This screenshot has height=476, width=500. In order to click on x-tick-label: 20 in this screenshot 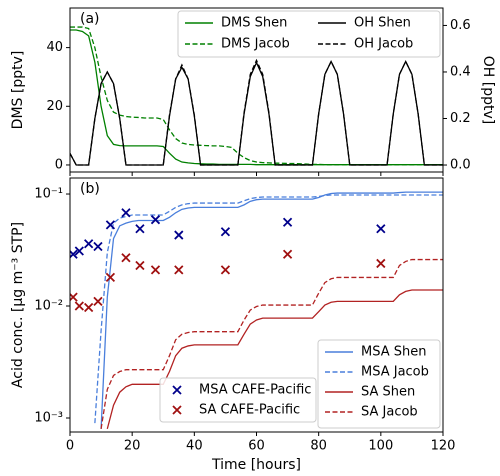, I will do `click(132, 446)`.